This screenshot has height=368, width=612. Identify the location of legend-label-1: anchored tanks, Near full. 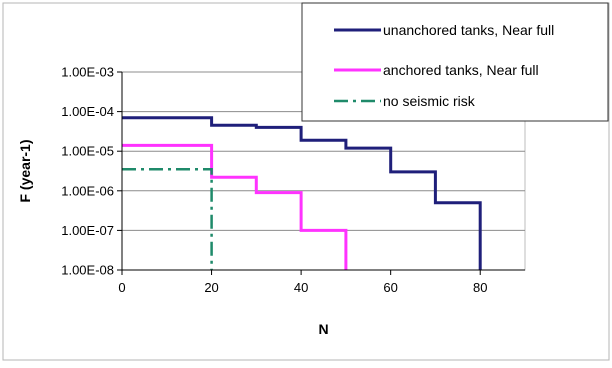
(461, 70).